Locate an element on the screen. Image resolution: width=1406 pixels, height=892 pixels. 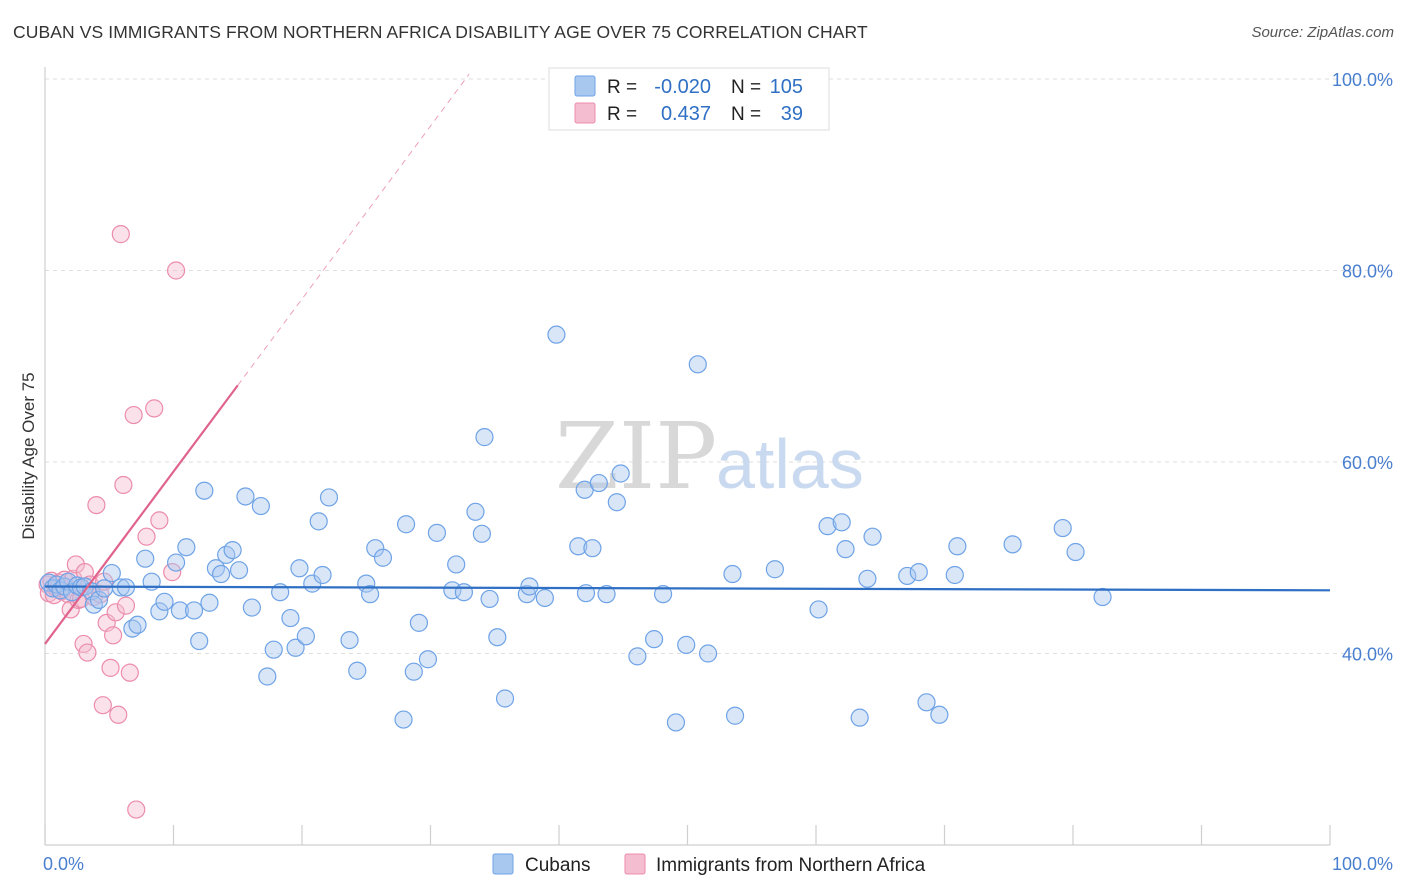
y-tick-label-100: 100.0% is located at coordinates (1362, 80).